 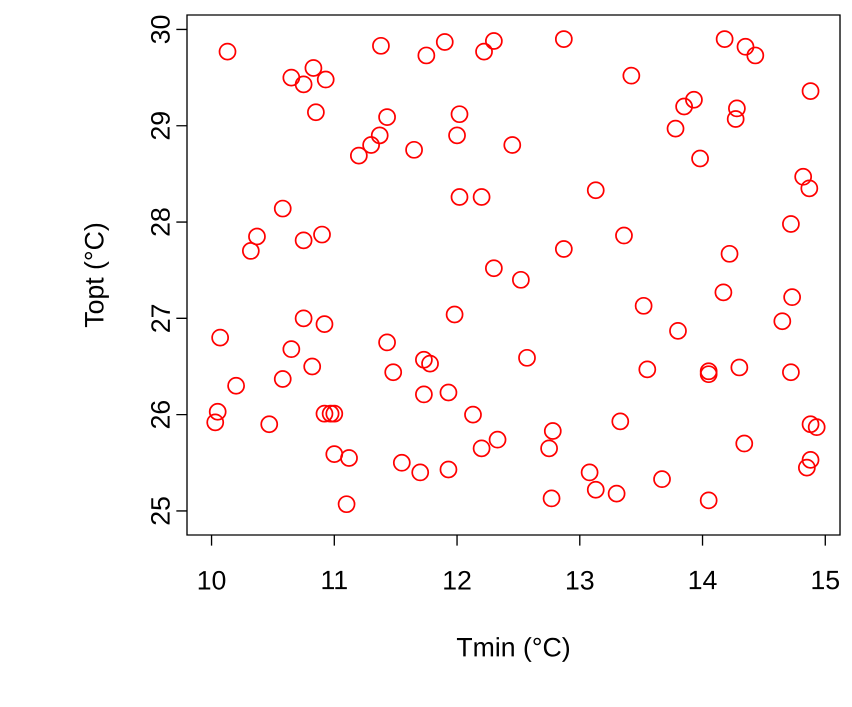 What do you see at coordinates (96, 276) in the screenshot?
I see `y-axis-title: Topt (°C)` at bounding box center [96, 276].